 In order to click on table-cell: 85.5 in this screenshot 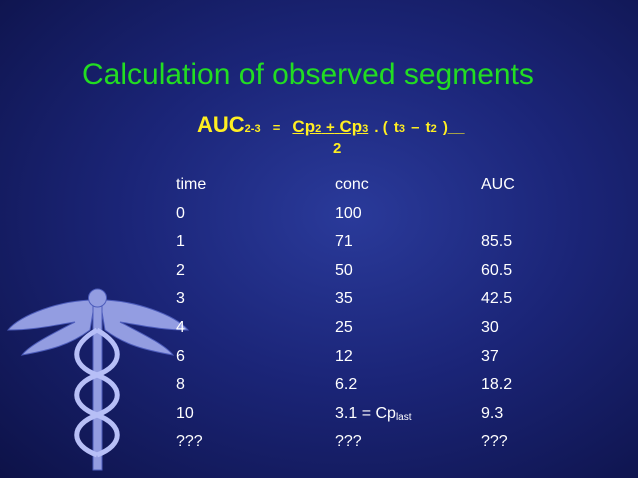, I will do `click(497, 242)`.